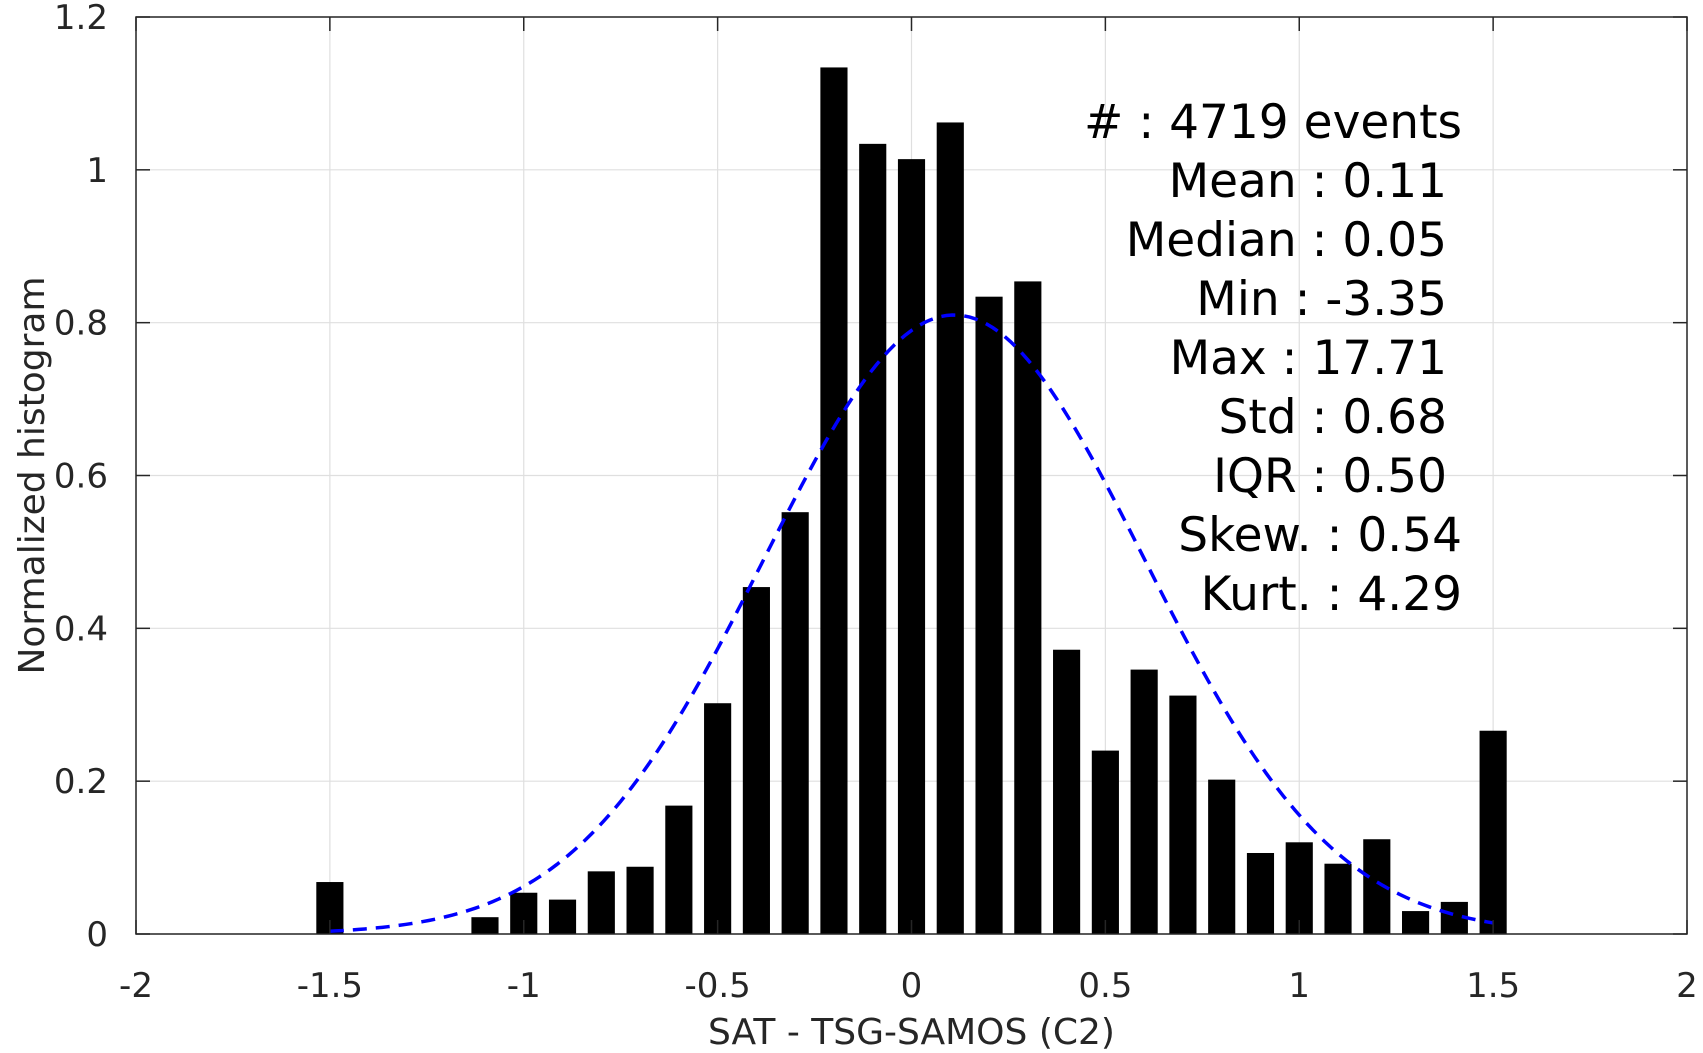 The width and height of the screenshot is (1703, 1053). Describe the element at coordinates (81, 19) in the screenshot. I see `y-tick-label: 1.2` at that location.